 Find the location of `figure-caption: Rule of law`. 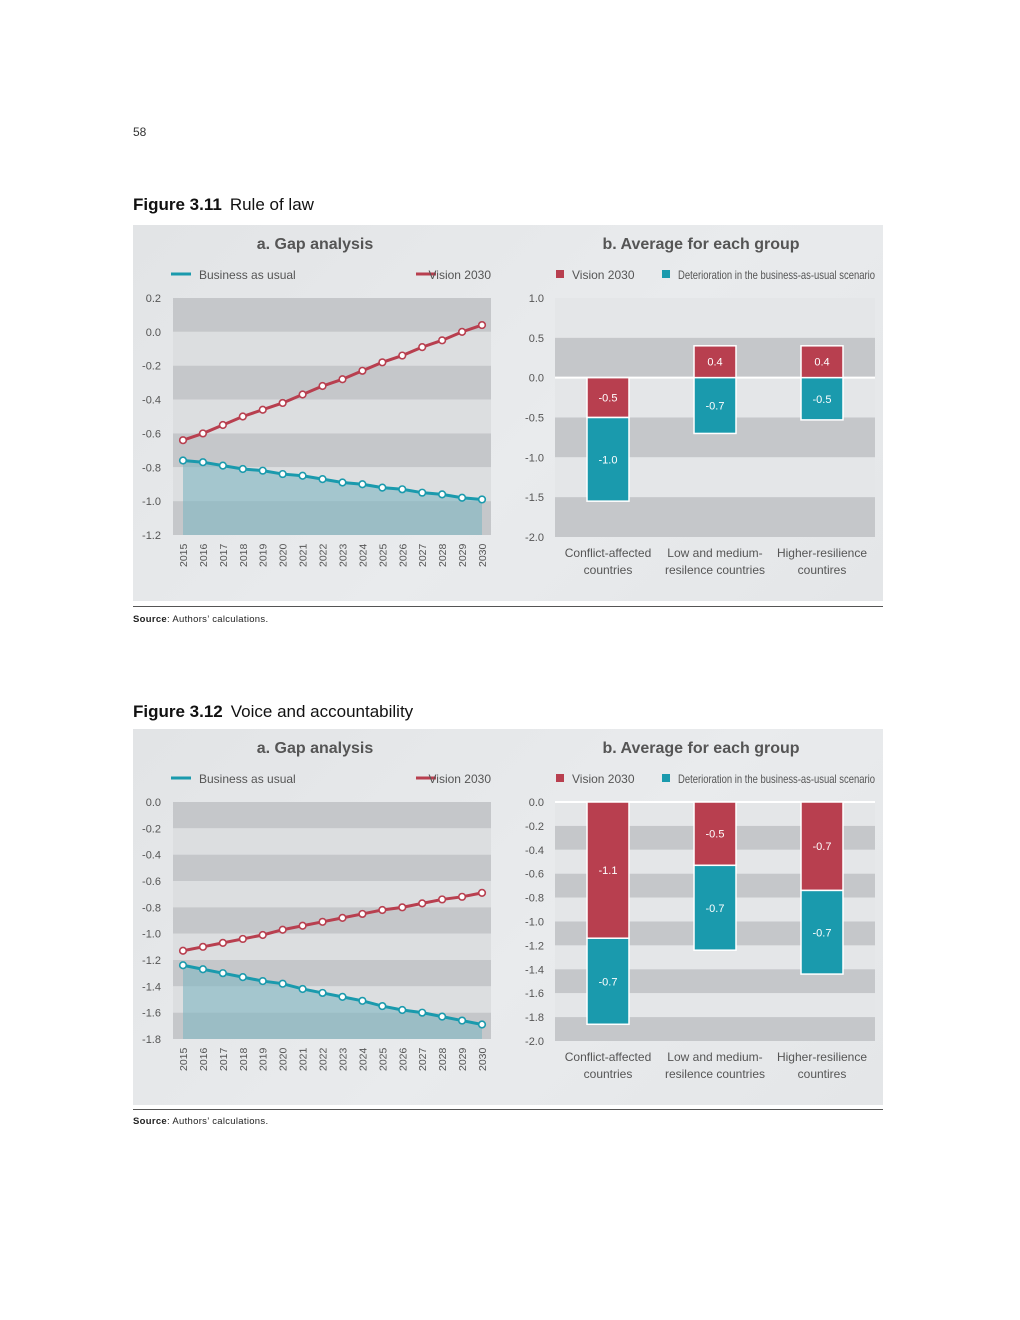

figure-caption: Rule of law is located at coordinates (271, 204).